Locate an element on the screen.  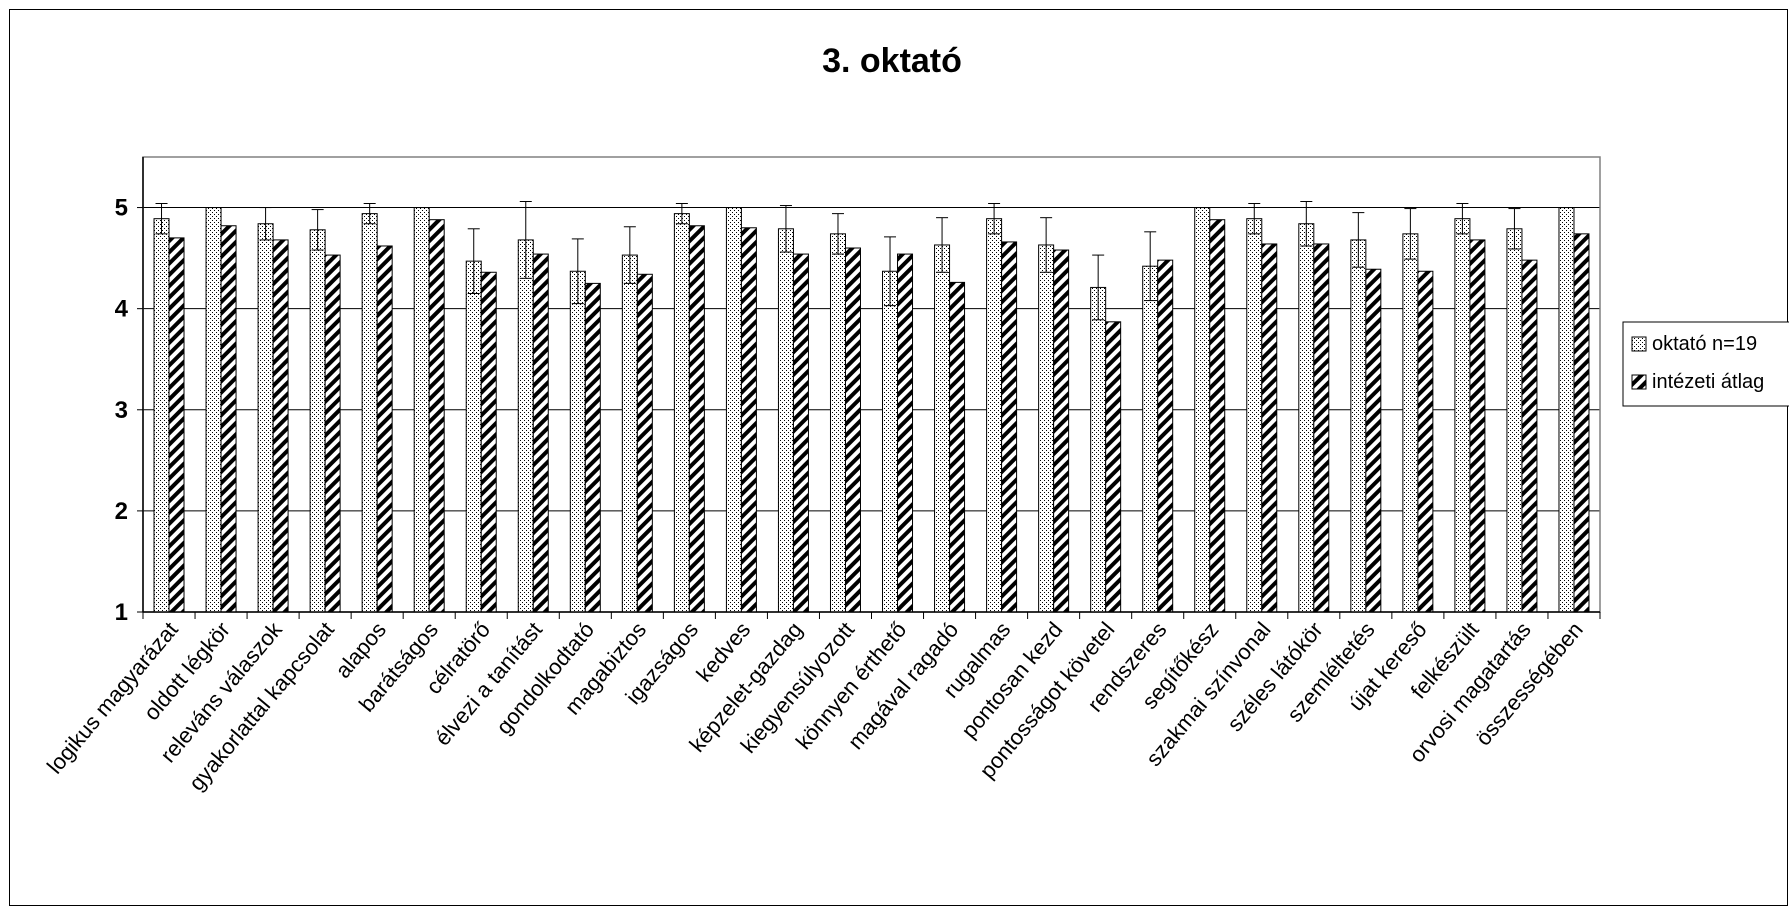
y-tick-label: 4 is located at coordinates (122, 309).